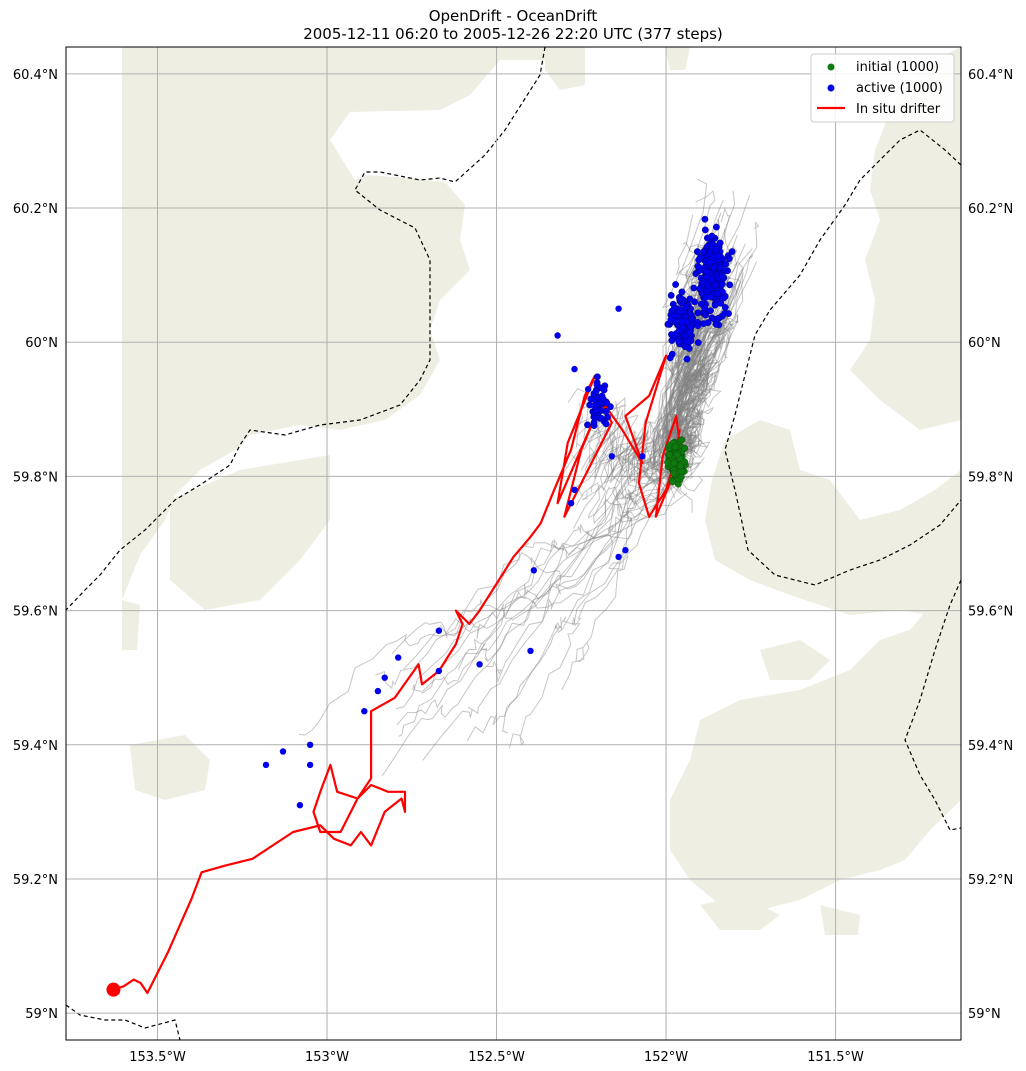  Describe the element at coordinates (831, 67) in the screenshot. I see `legend-initial-marker` at that location.